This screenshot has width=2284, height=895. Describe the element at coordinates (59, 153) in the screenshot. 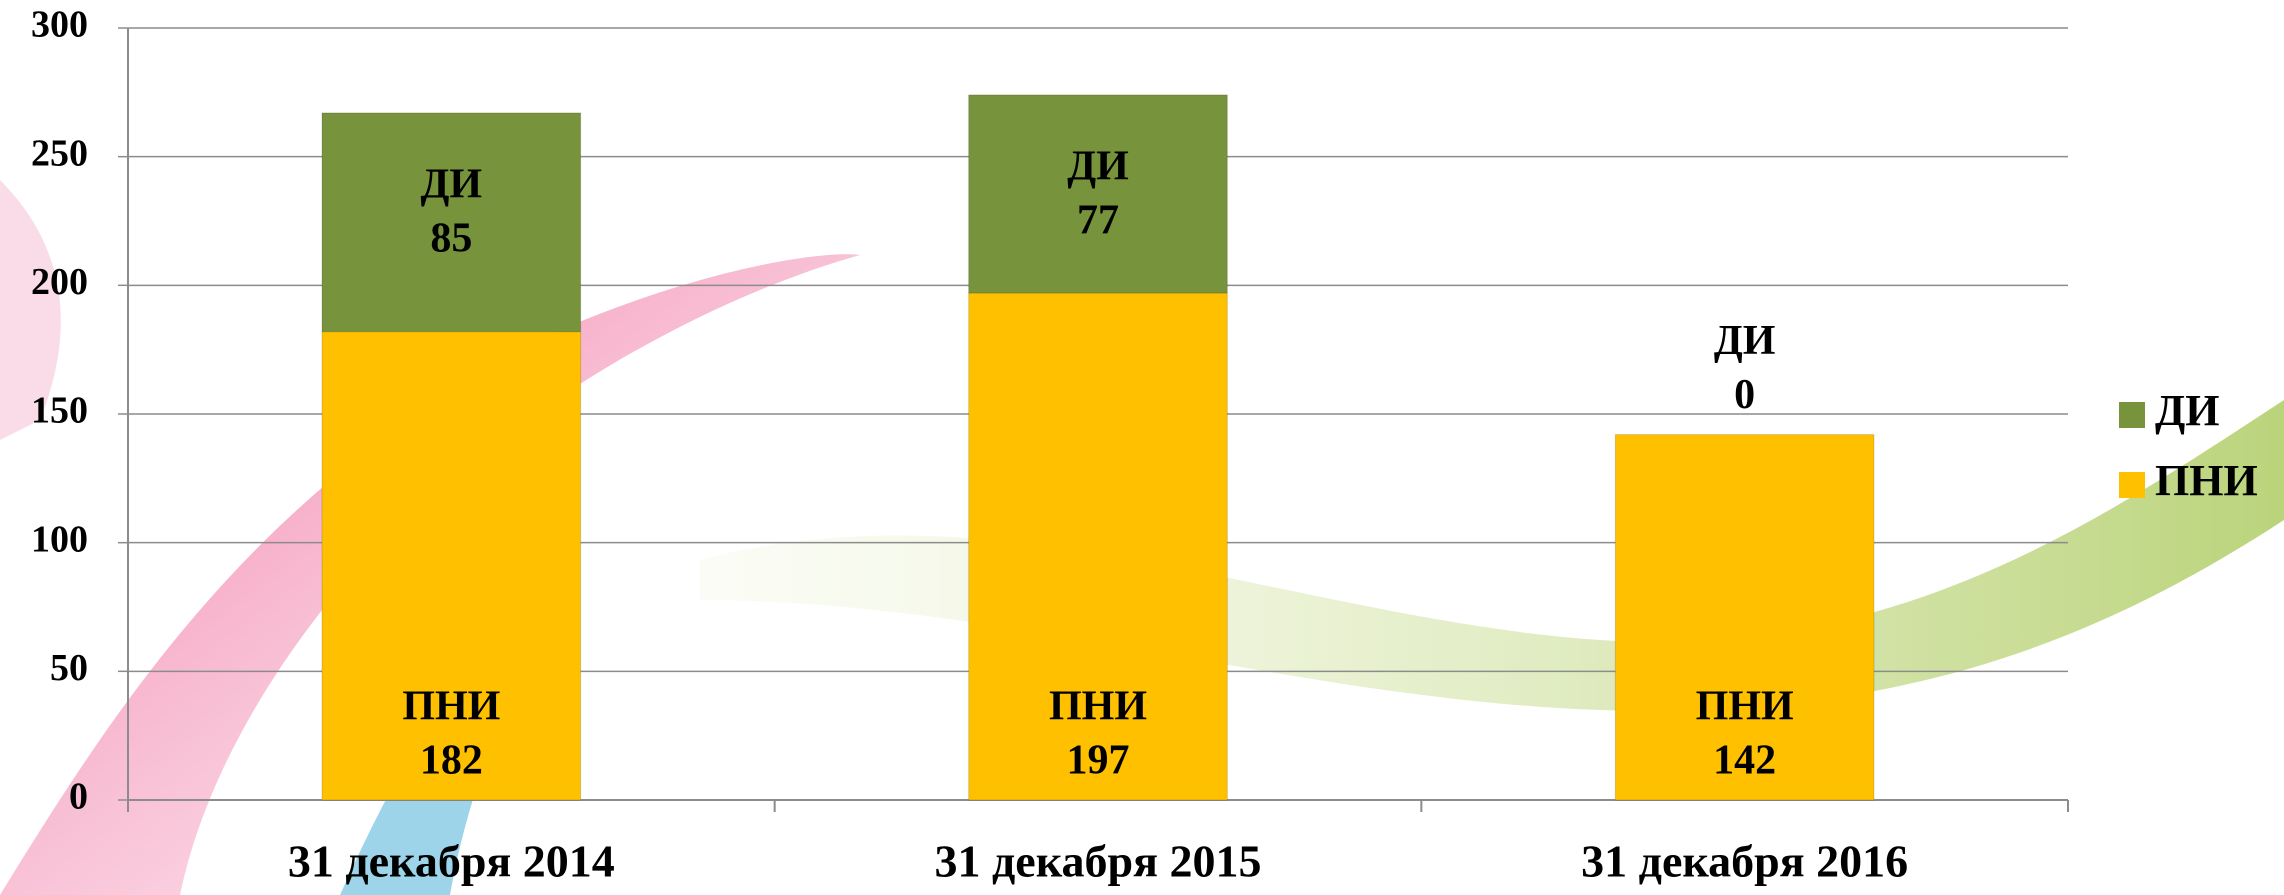

I see `y-tick-label: 250` at that location.